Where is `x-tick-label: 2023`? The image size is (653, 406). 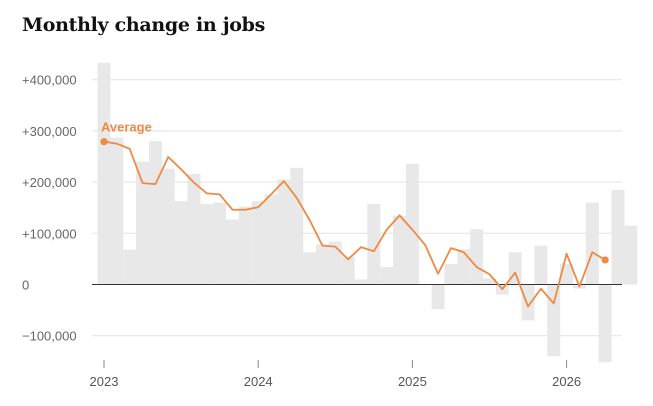
x-tick-label: 2023 is located at coordinates (104, 381).